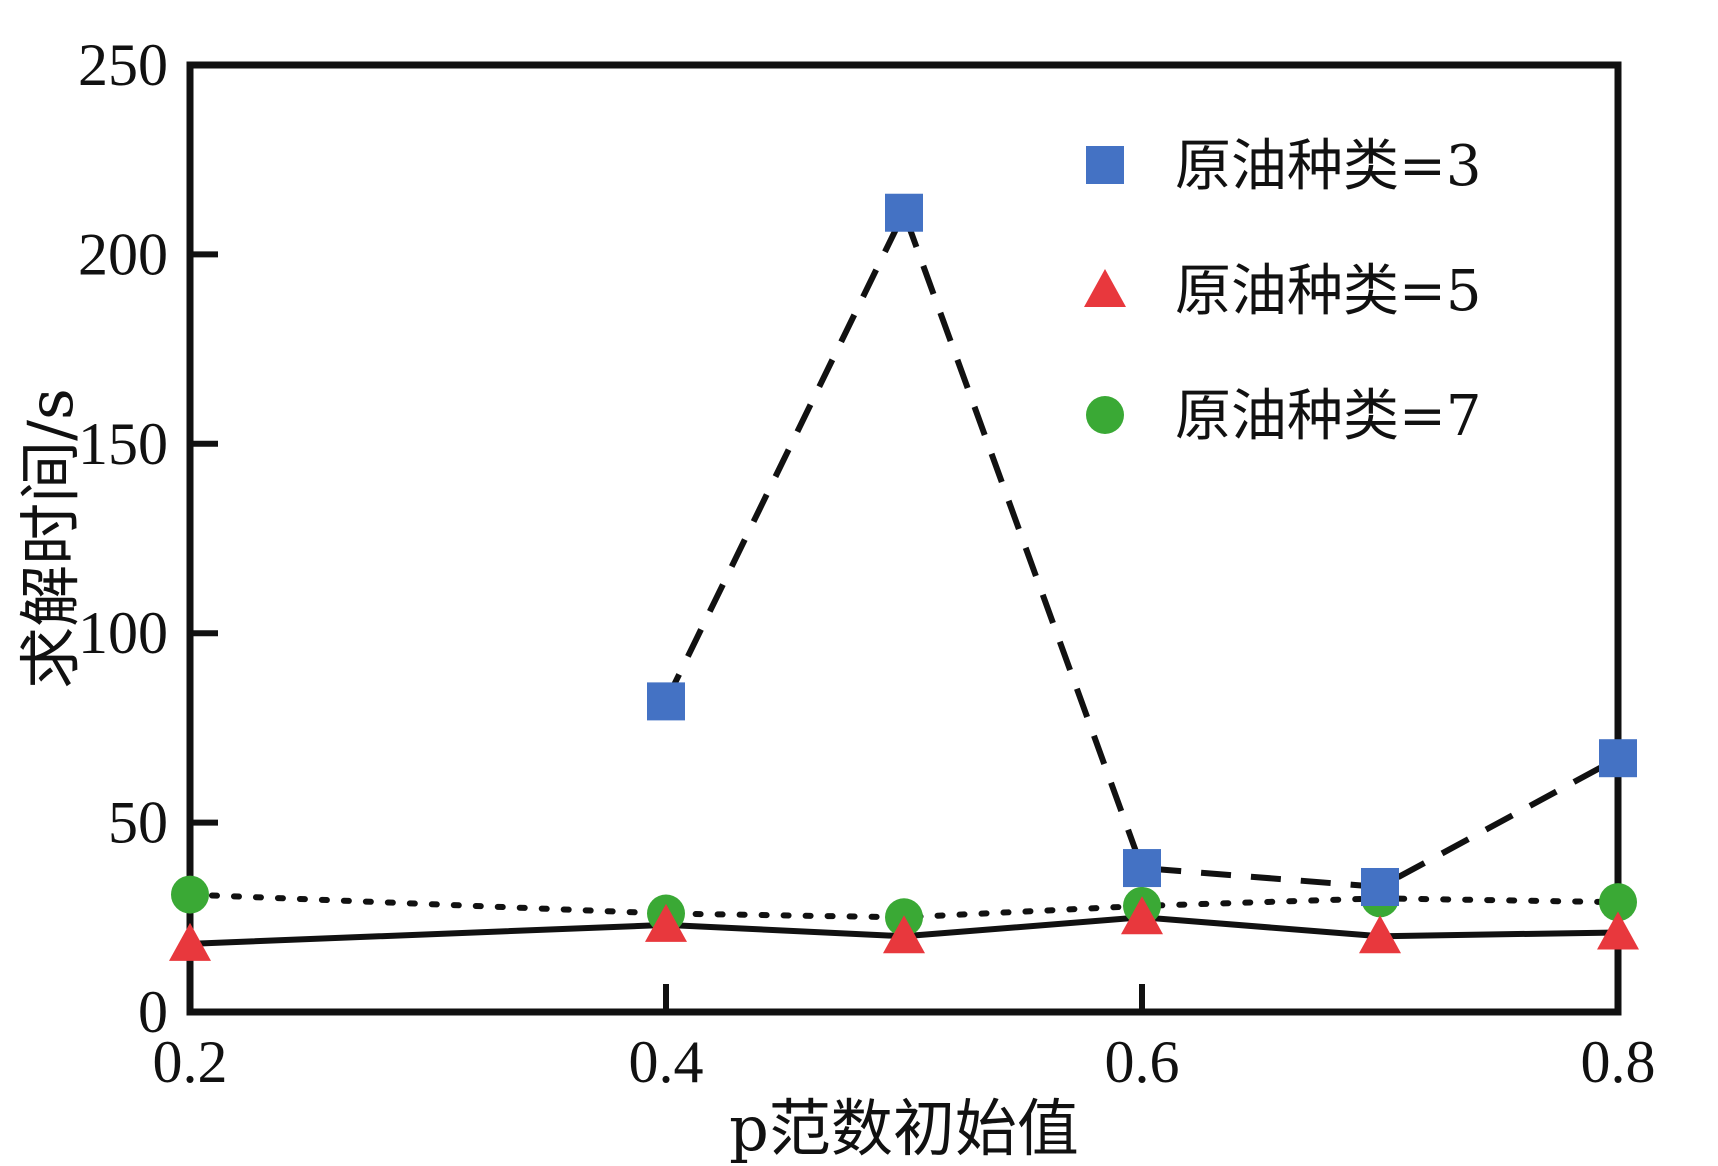 The image size is (1718, 1166). I want to click on legend-label: 原油种类=5, so click(1328, 291).